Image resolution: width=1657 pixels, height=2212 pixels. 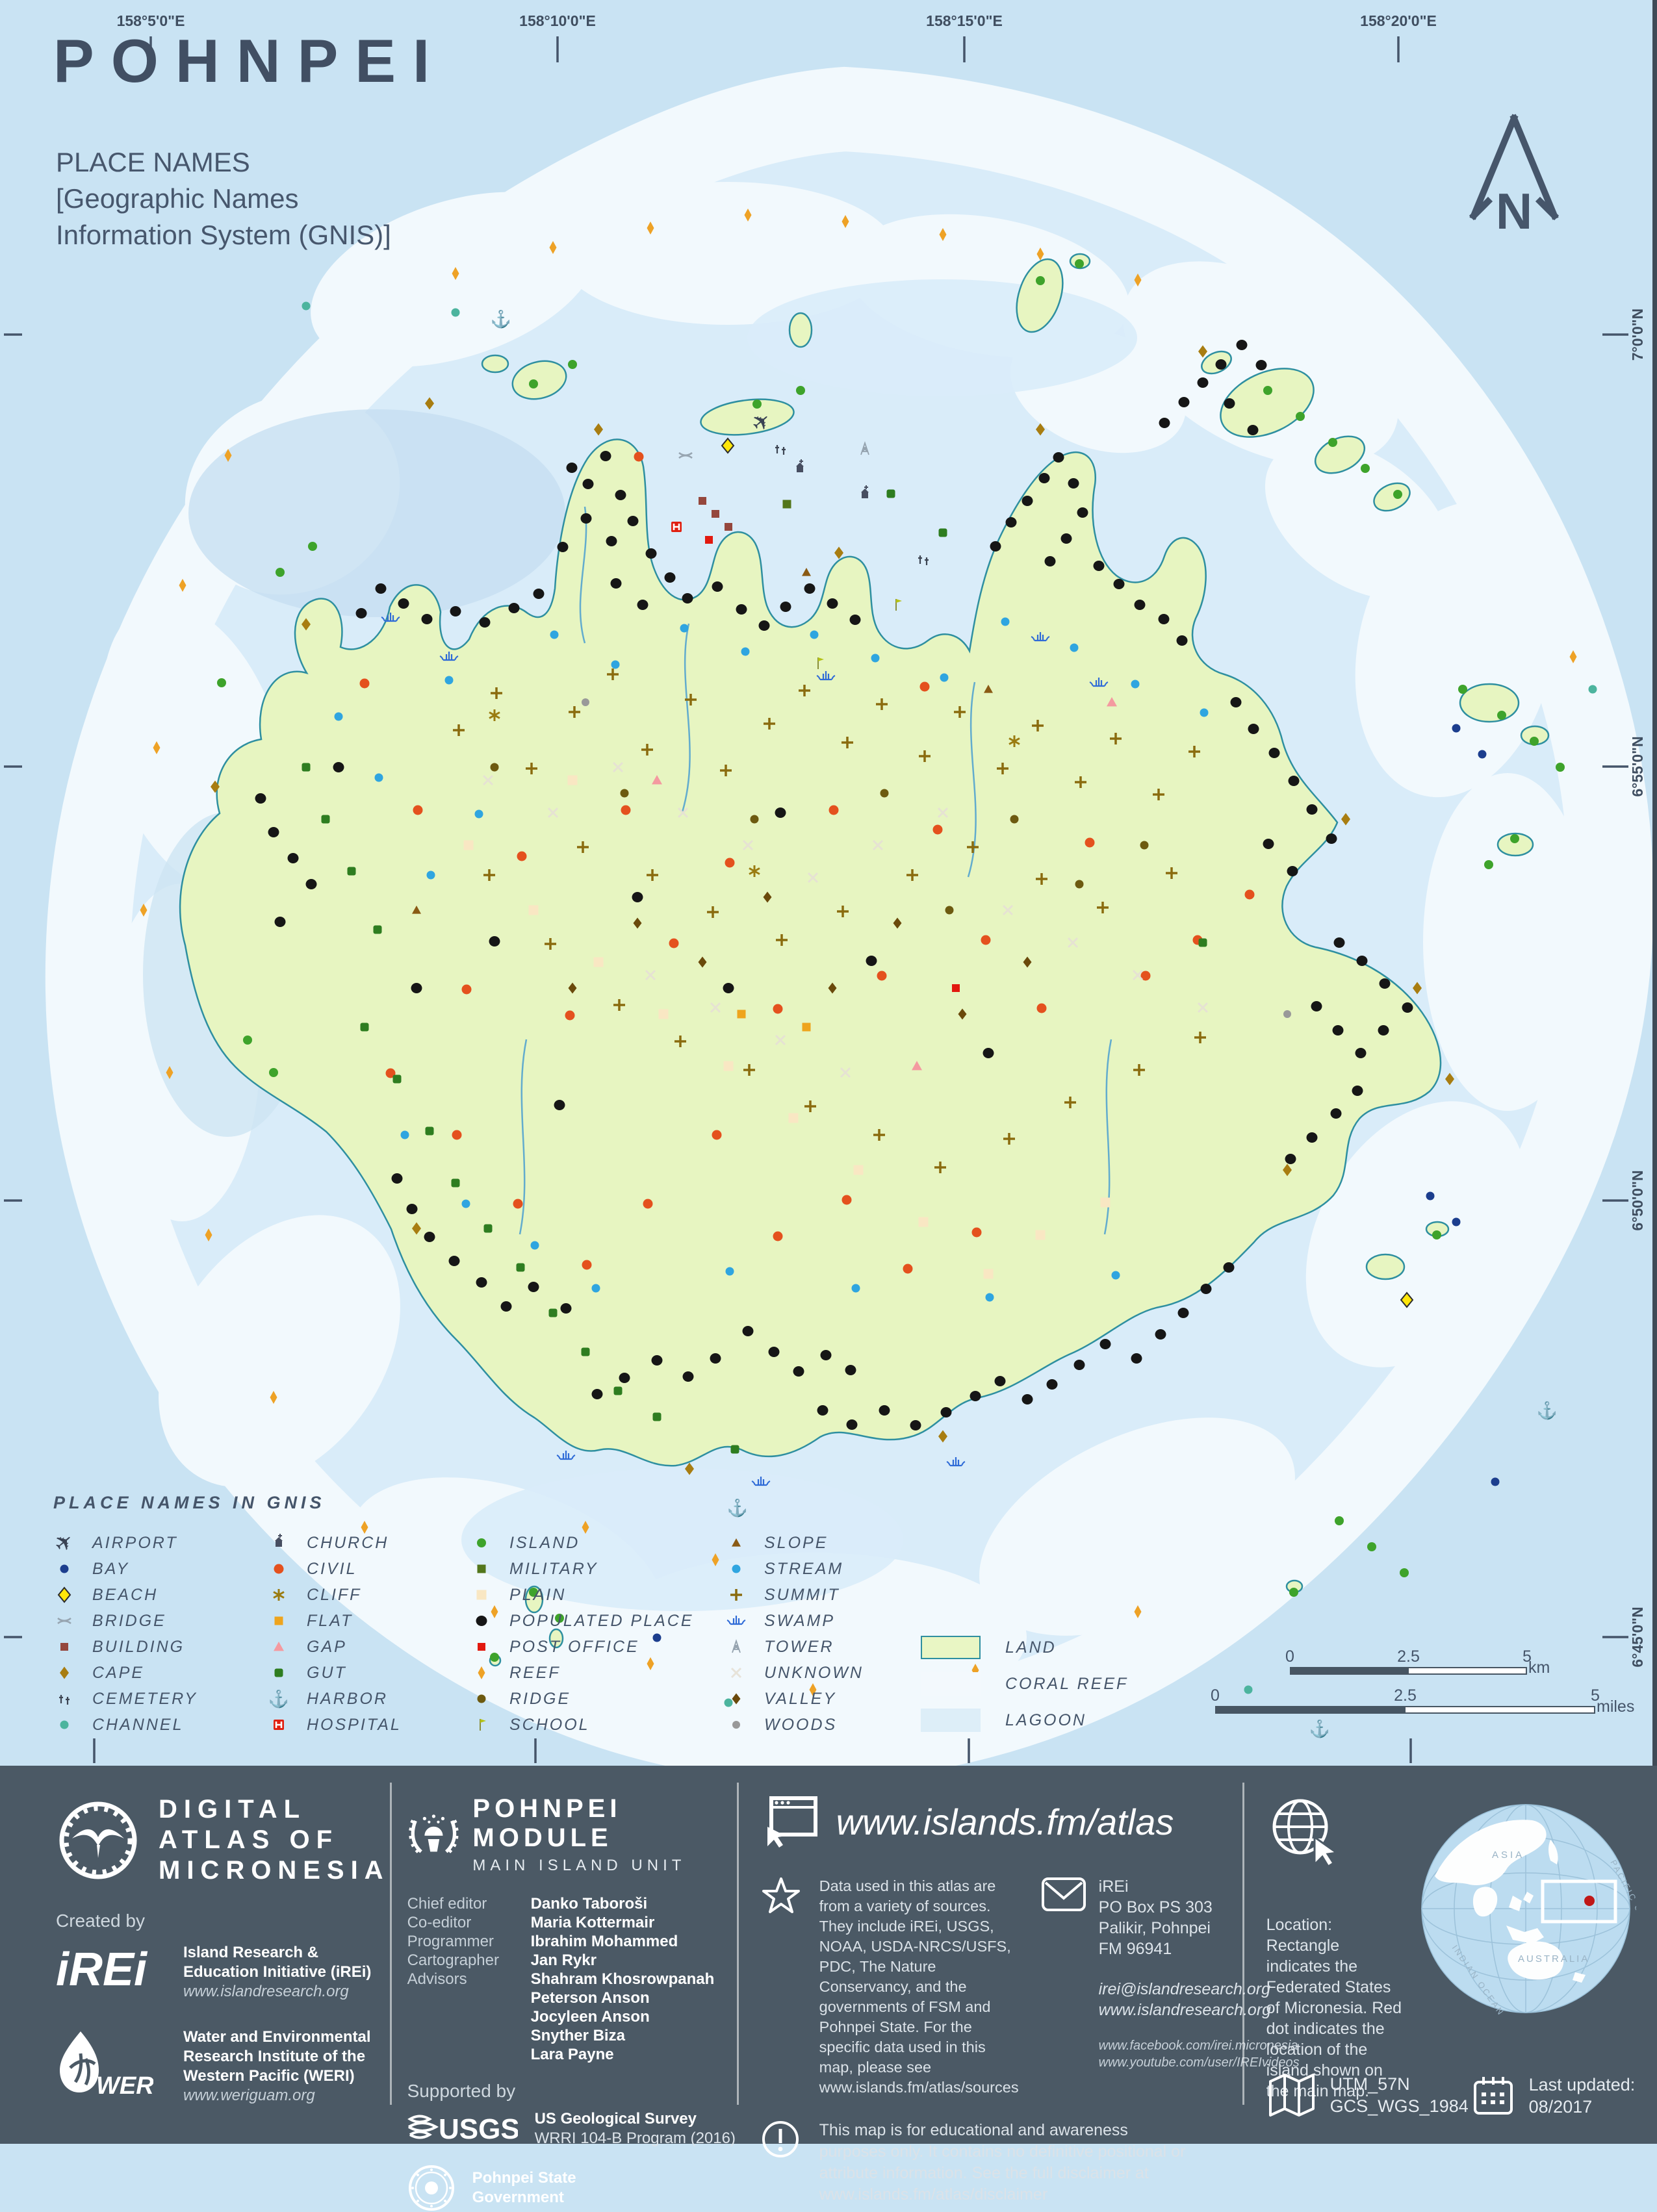 What do you see at coordinates (1320, 1728) in the screenshot?
I see `map-marker-harbor: ⚓` at bounding box center [1320, 1728].